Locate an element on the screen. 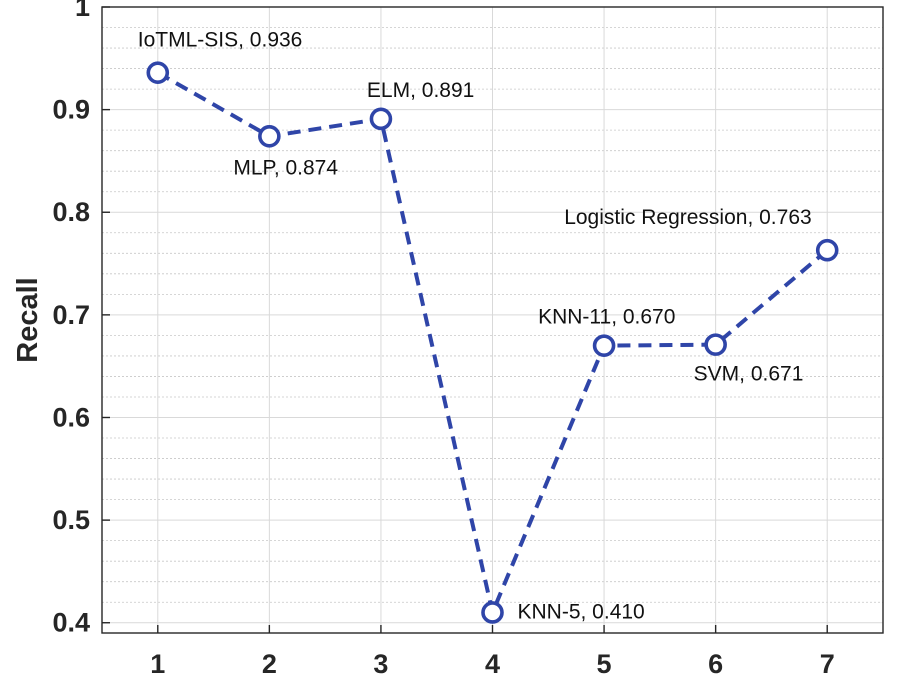 This screenshot has height=678, width=905. x-tick-label: 5 is located at coordinates (604, 663).